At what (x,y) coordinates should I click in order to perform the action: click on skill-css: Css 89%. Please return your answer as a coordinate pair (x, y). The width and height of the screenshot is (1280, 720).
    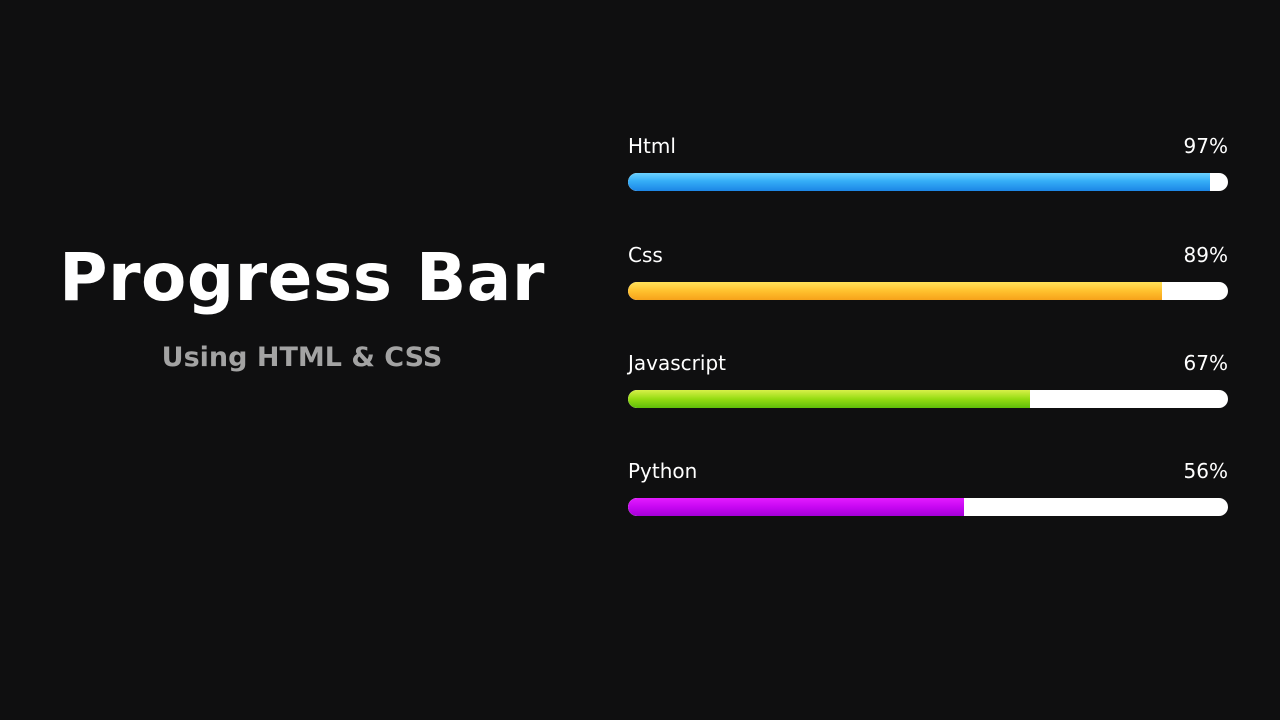
    Looking at the image, I should click on (928, 270).